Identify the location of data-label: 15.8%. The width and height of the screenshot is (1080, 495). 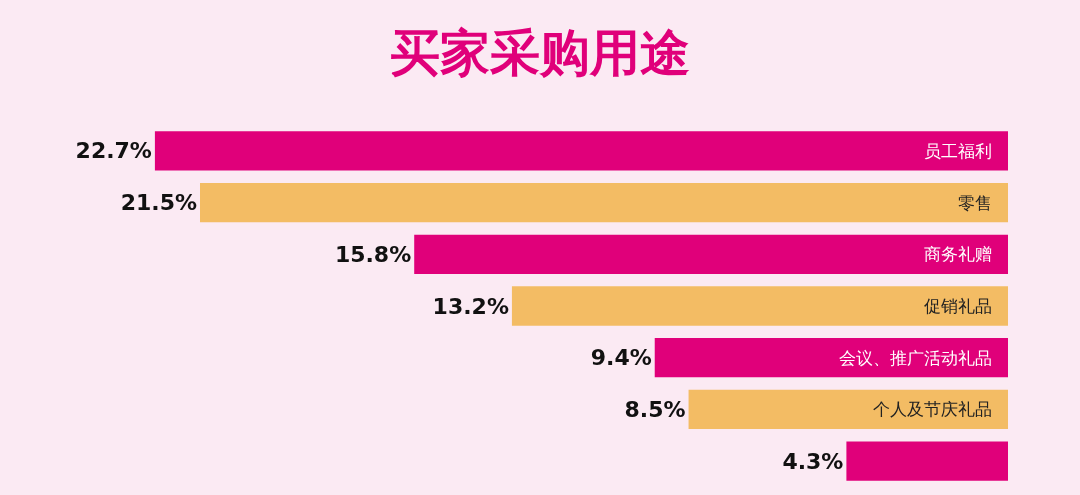
(373, 254).